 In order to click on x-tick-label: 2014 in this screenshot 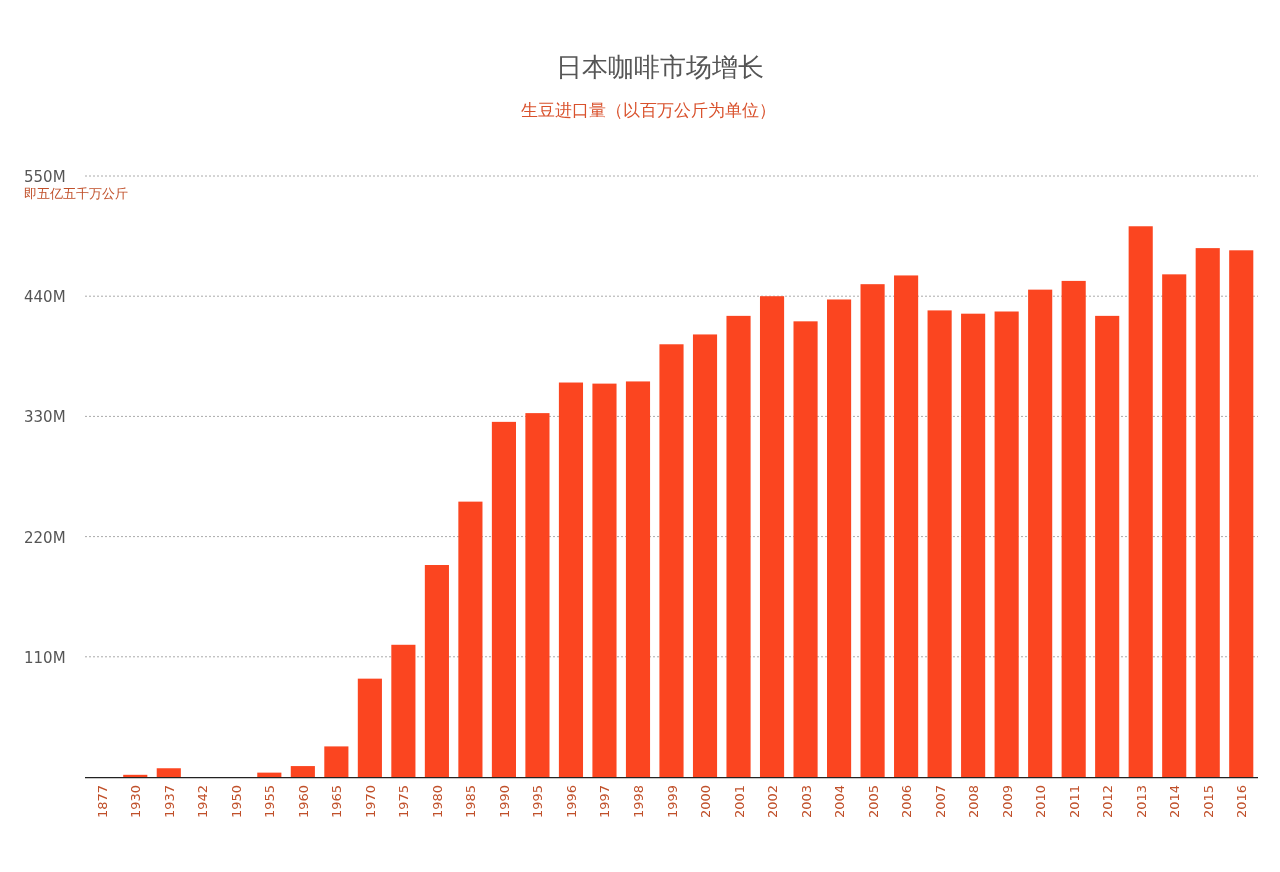, I will do `click(1175, 802)`.